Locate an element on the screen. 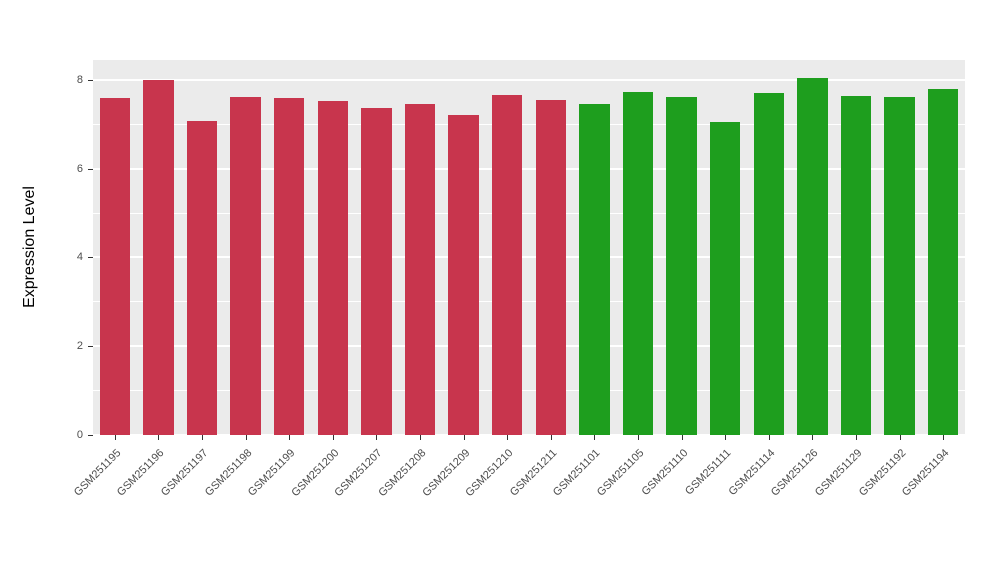 Image resolution: width=1000 pixels, height=580 pixels. x-tick-label: GSM251129 is located at coordinates (838, 473).